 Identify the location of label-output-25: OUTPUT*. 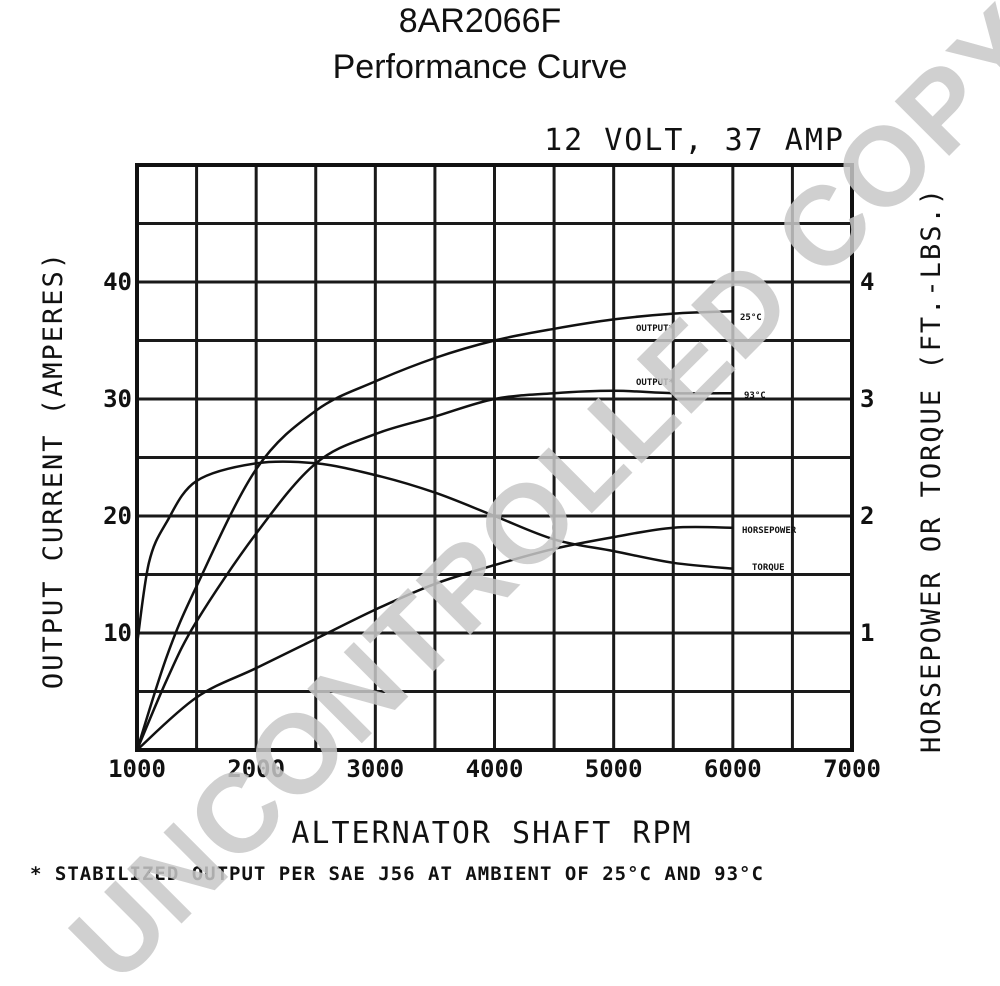
(655, 329).